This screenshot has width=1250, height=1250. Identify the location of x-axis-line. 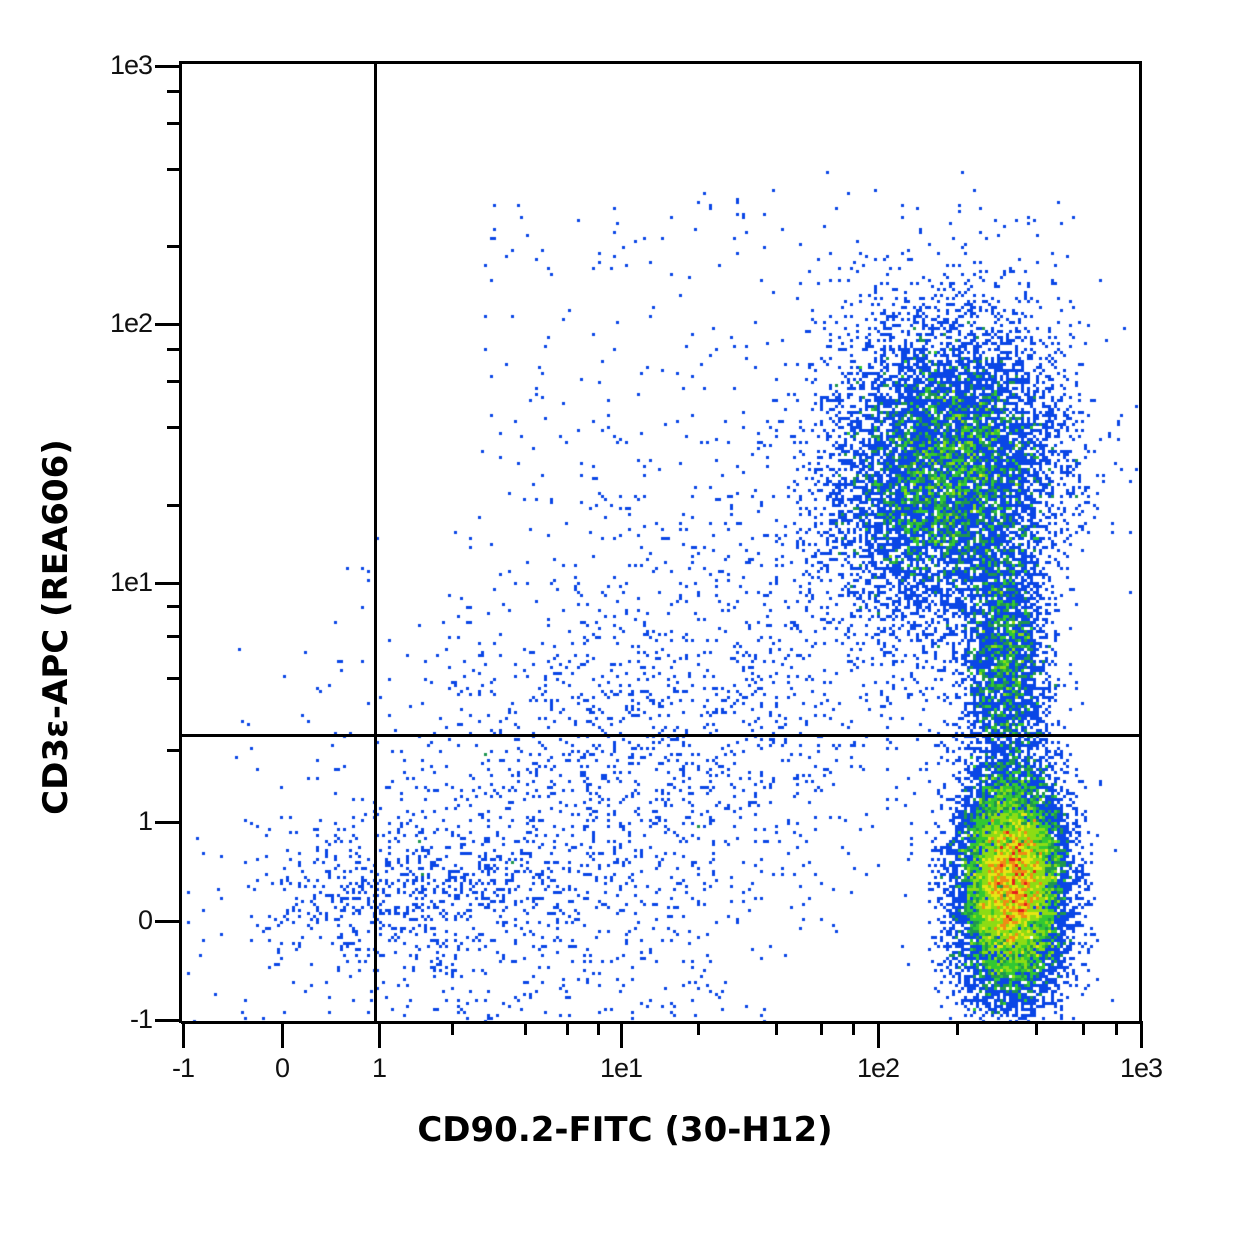
(662, 1022).